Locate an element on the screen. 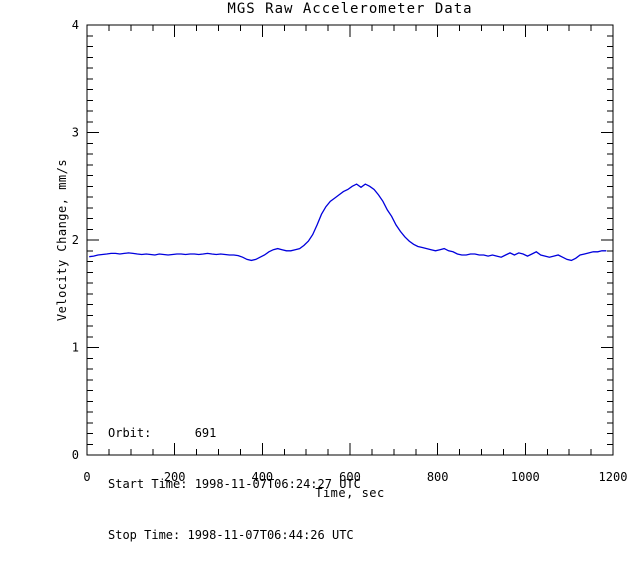 The height and width of the screenshot is (578, 640). y-axis-label: Velocity Change, mm/s is located at coordinates (62, 240).